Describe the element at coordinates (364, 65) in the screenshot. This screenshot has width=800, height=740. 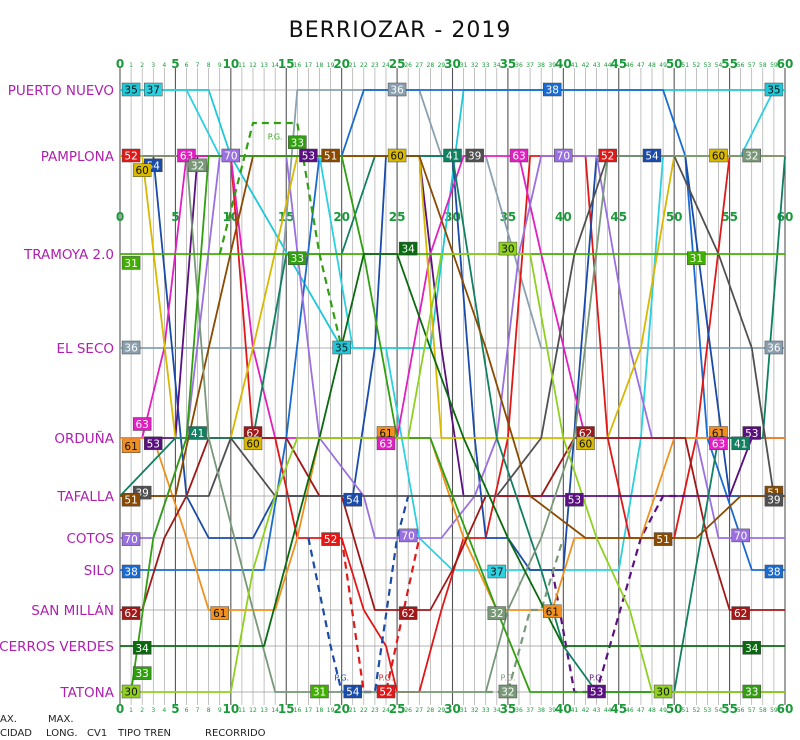
I see `x-tick-label: 22` at that location.